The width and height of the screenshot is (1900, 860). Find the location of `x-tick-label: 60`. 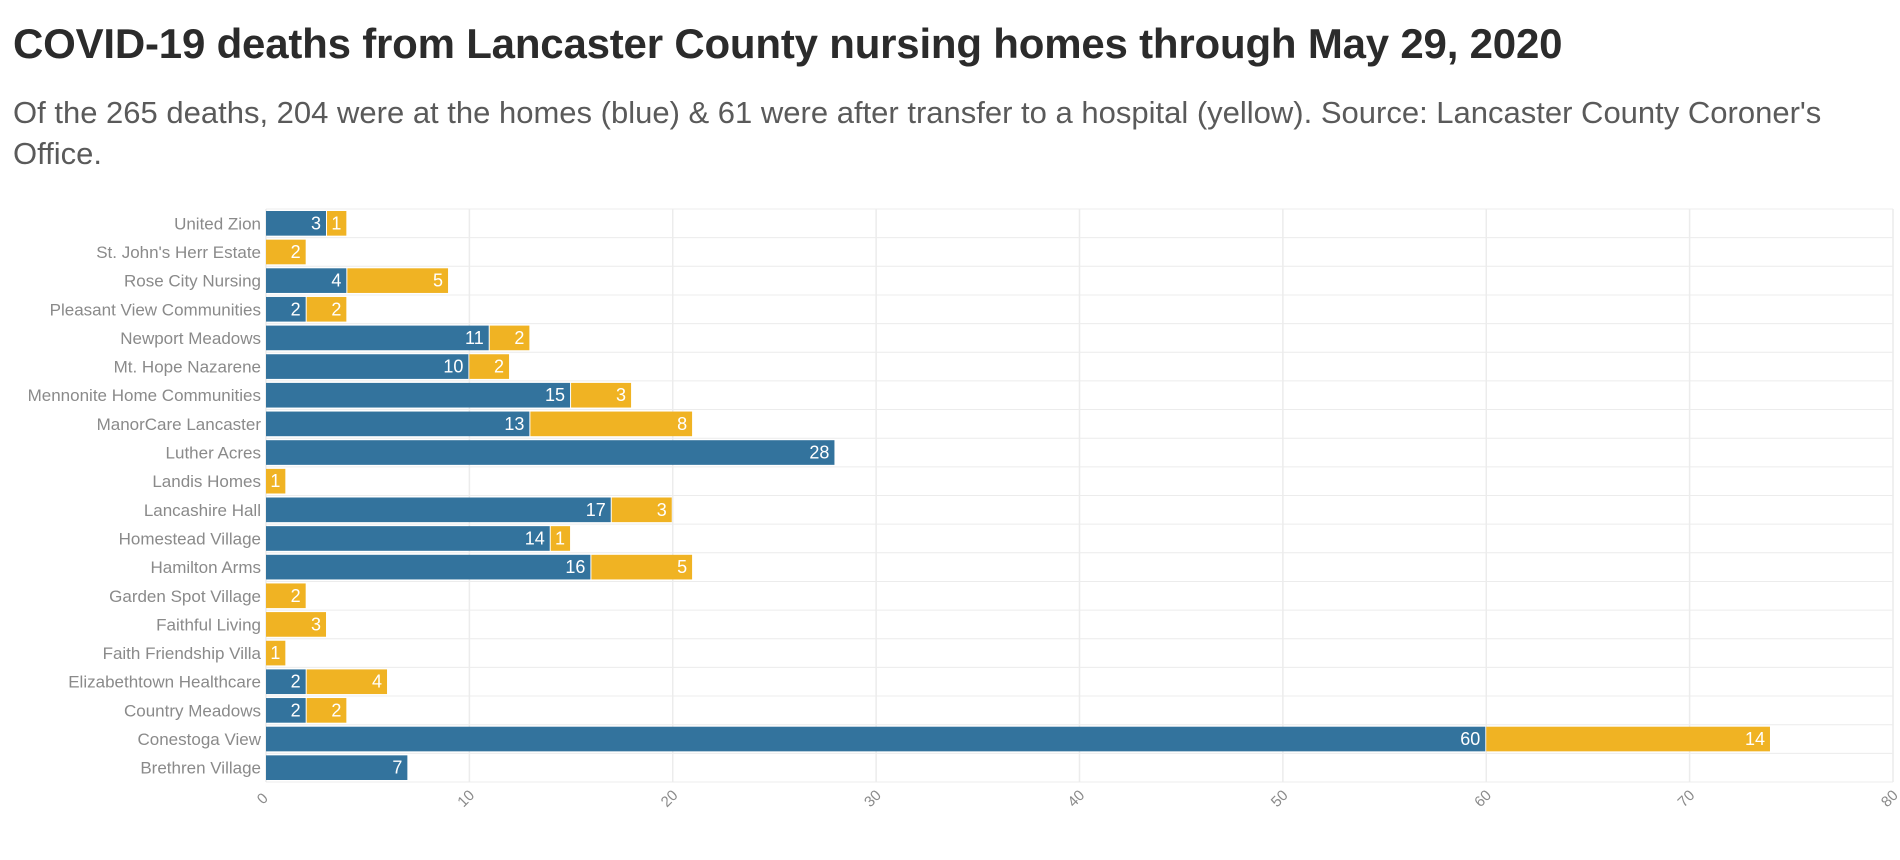

x-tick-label: 60 is located at coordinates (1483, 799).